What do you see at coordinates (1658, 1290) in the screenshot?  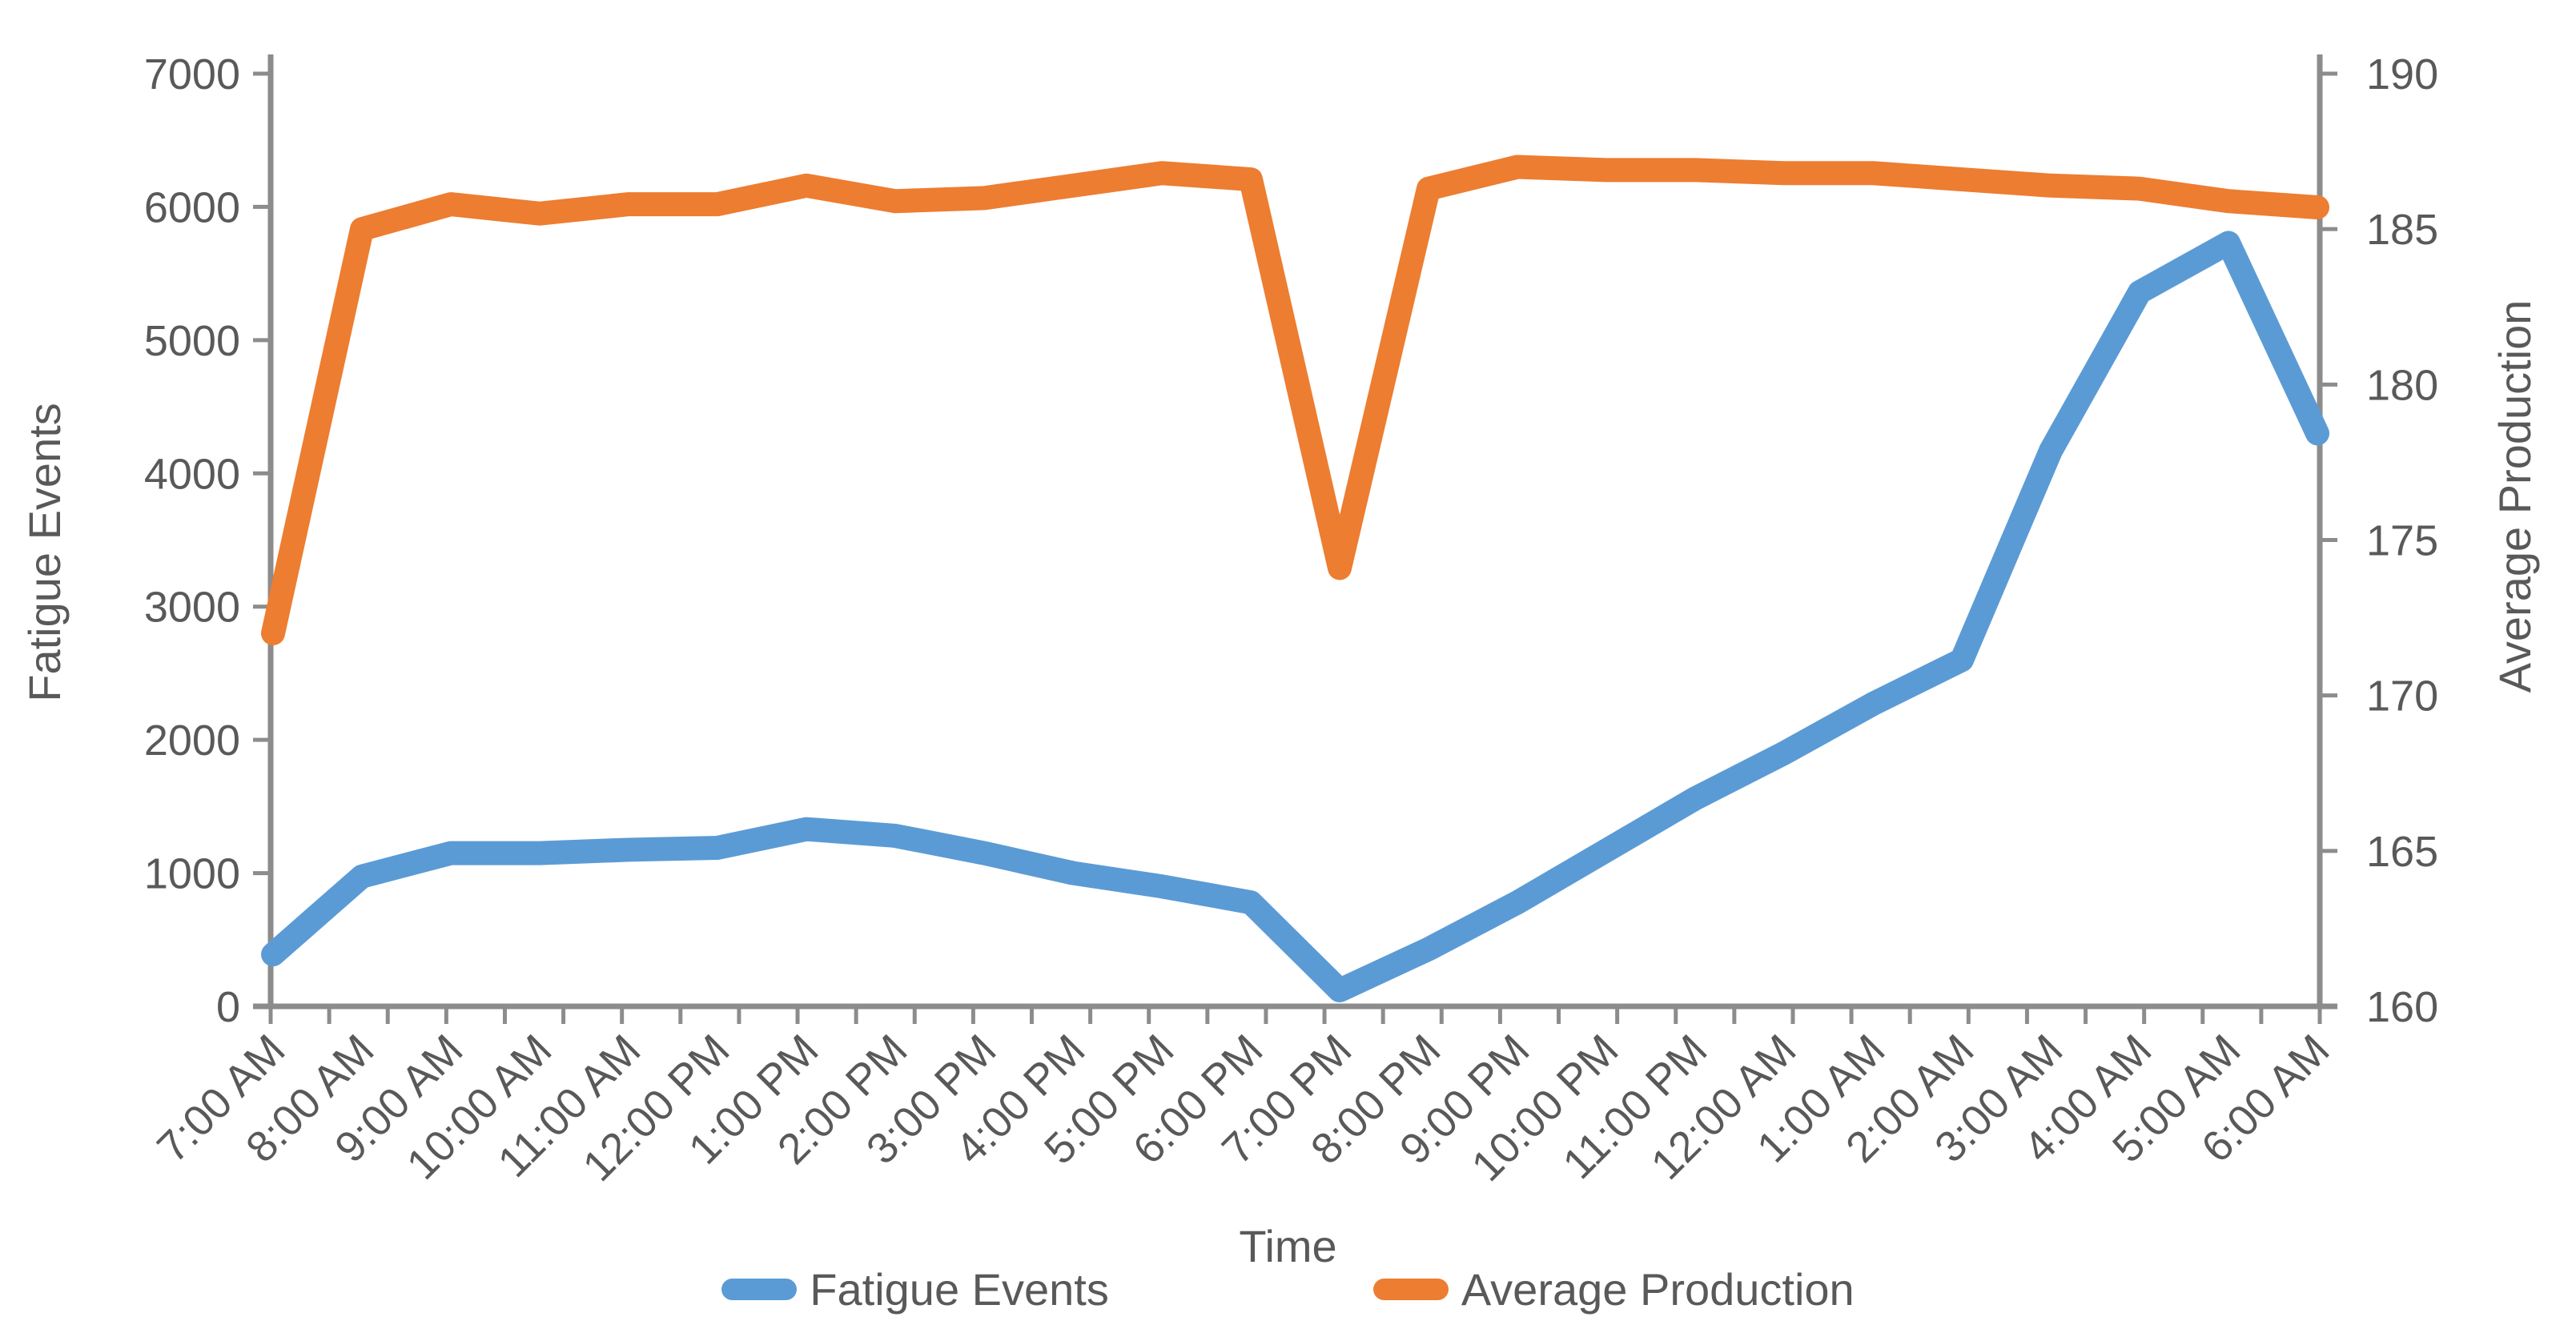 I see `legend-label-average-production: Average Production` at bounding box center [1658, 1290].